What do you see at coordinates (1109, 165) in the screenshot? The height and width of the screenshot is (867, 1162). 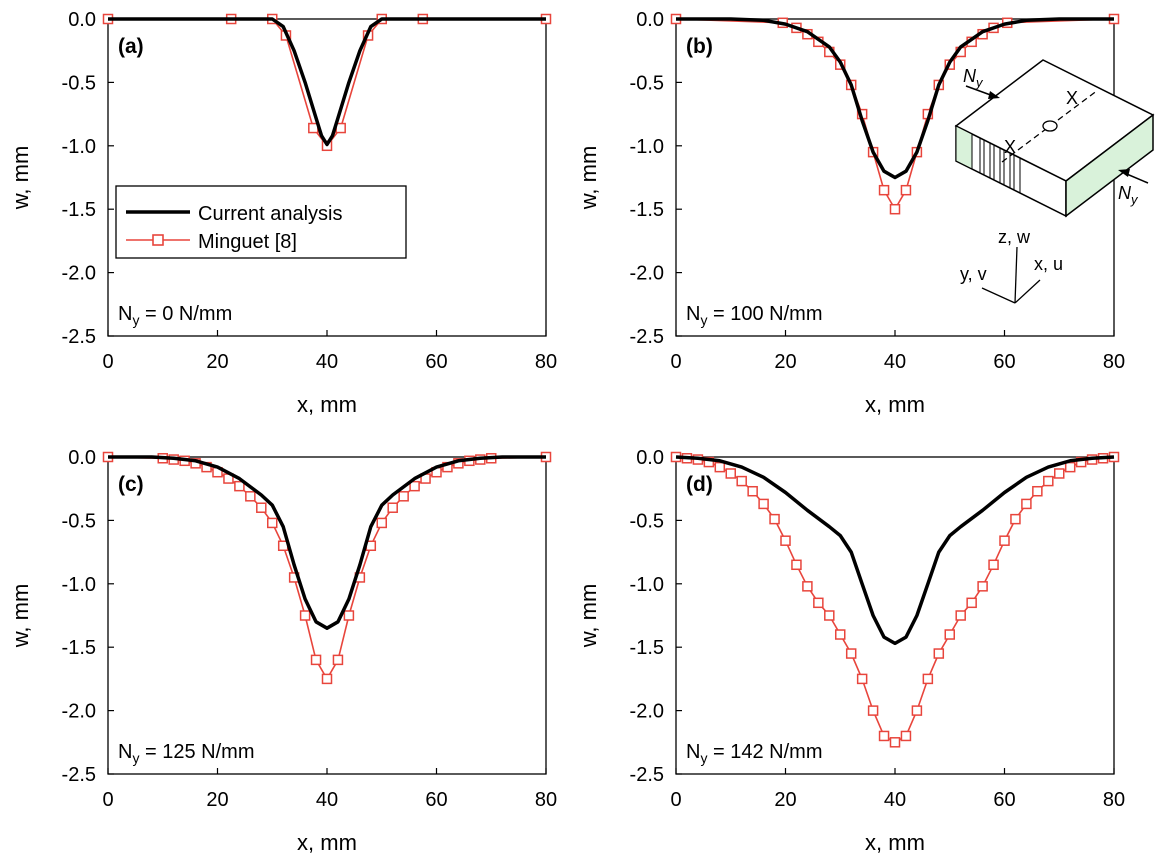 I see `inset-right-face` at bounding box center [1109, 165].